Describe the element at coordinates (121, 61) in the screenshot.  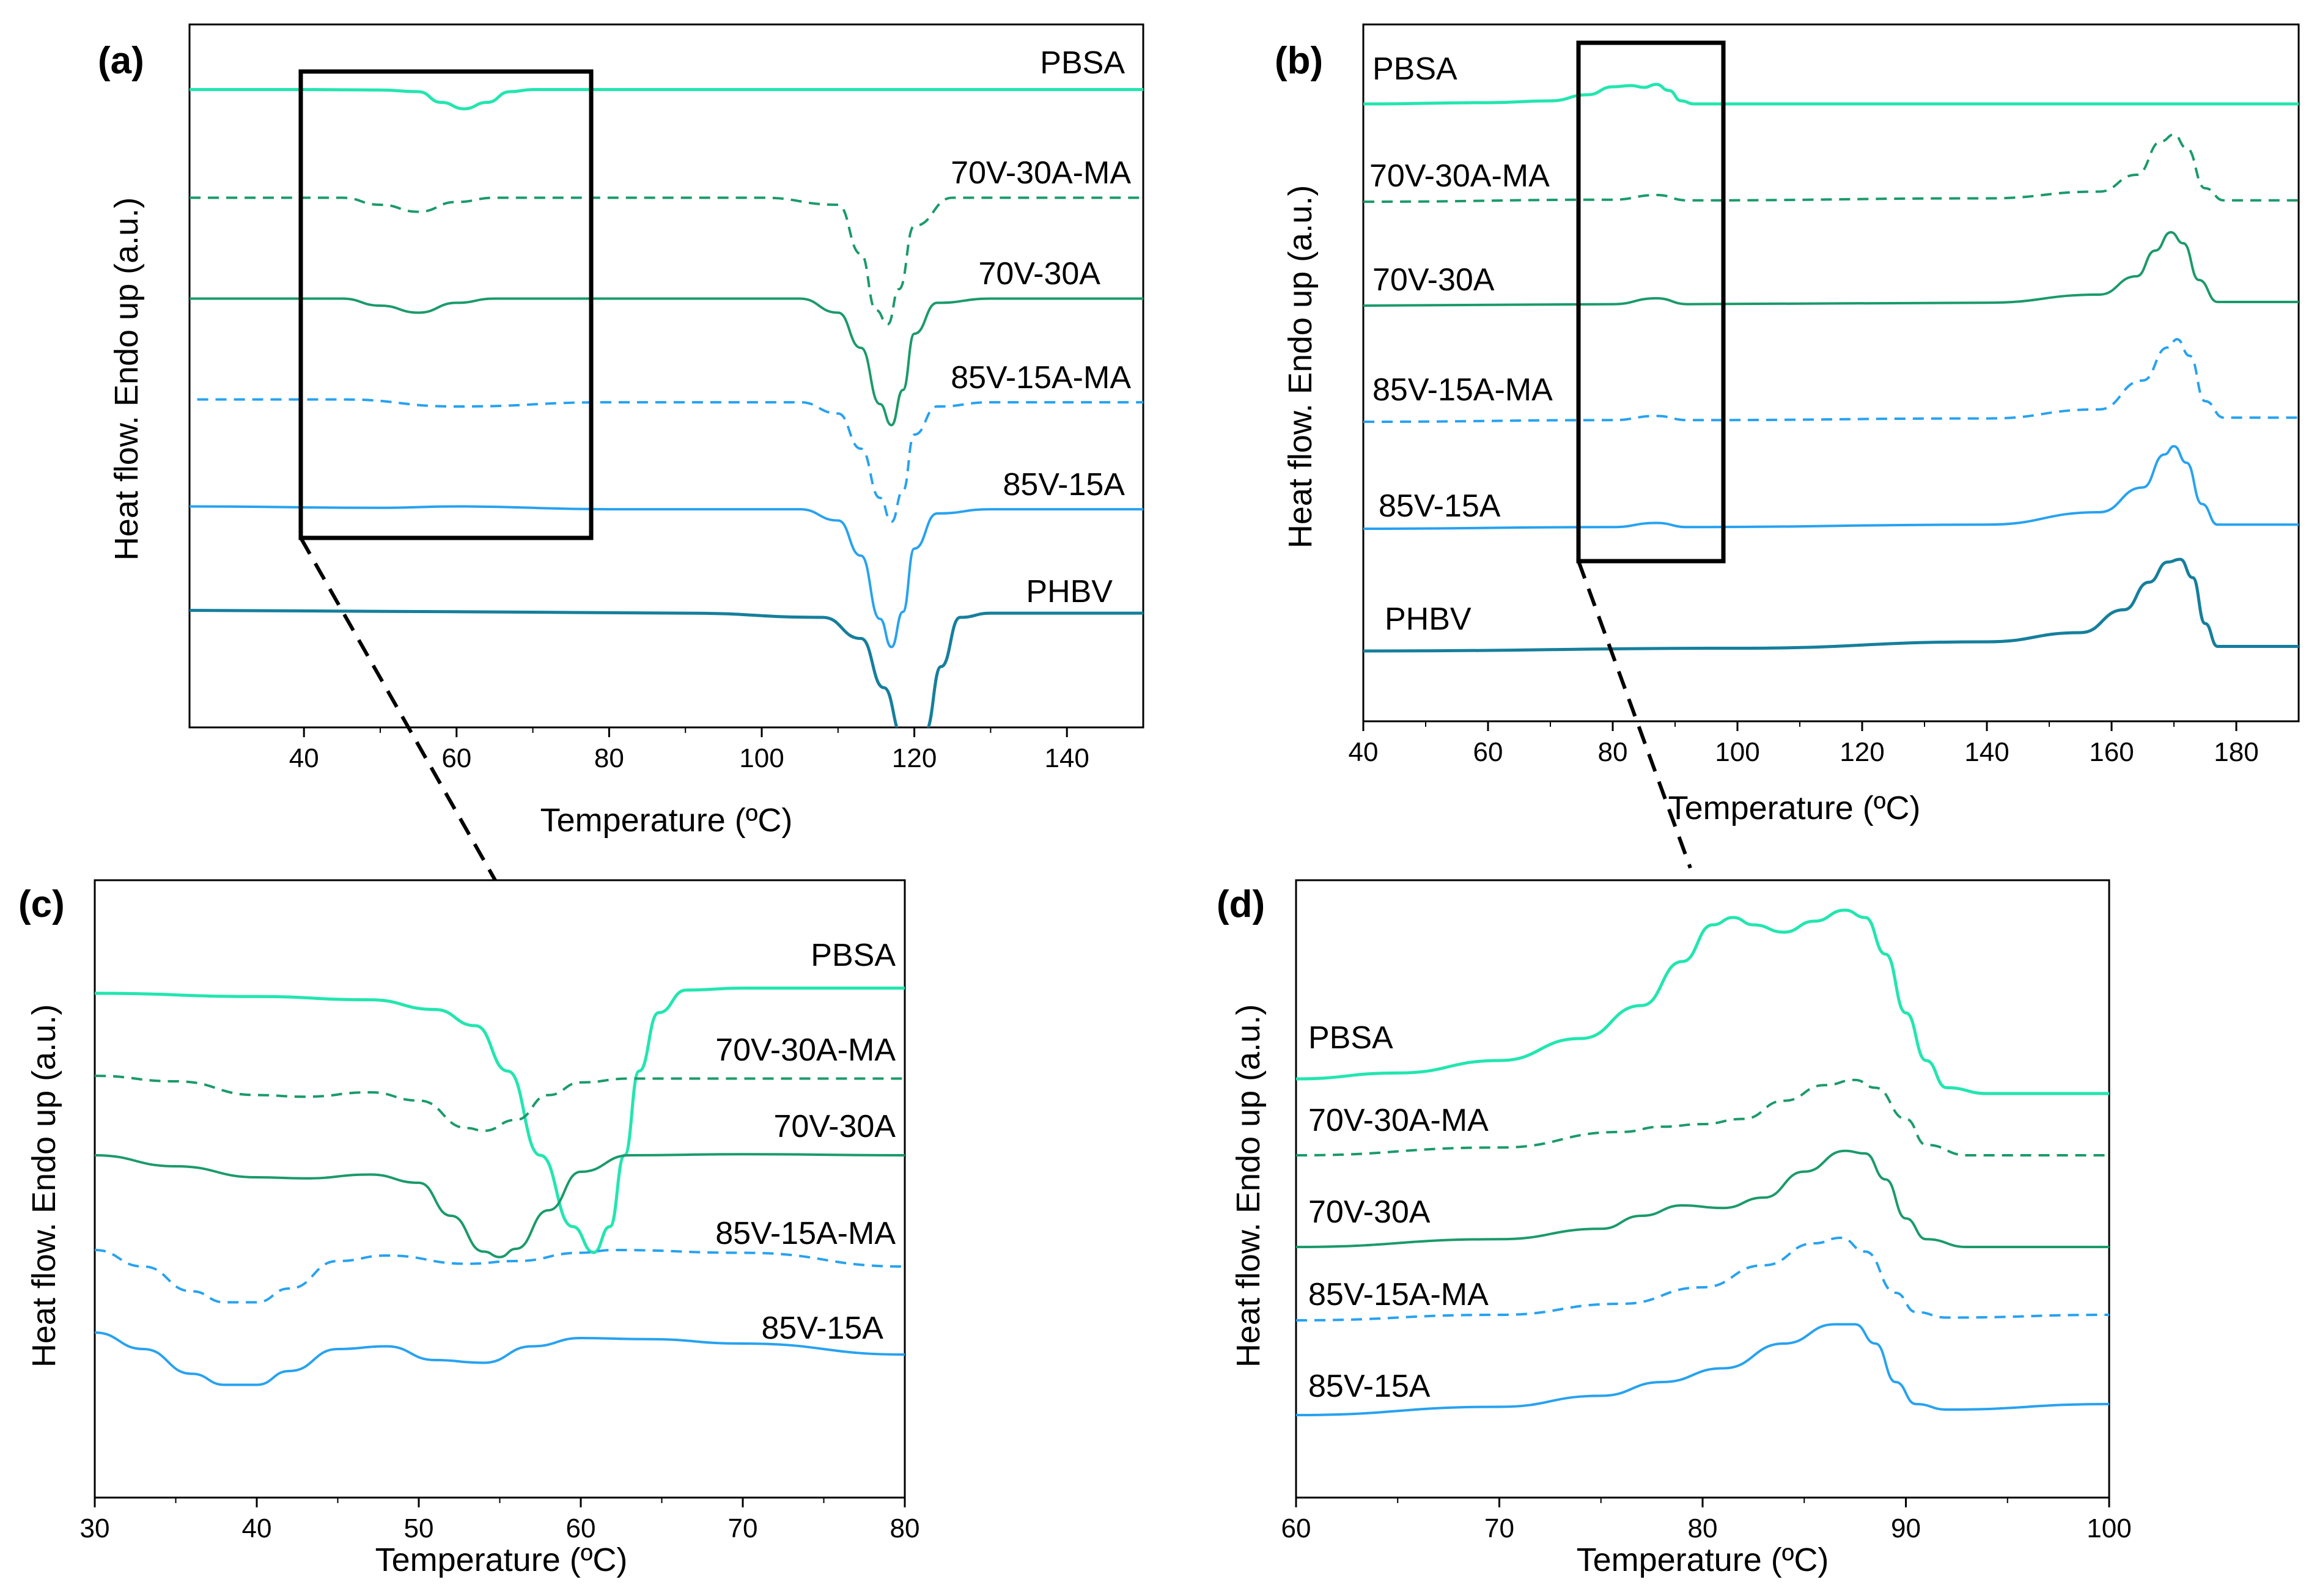
I see `panel-label: (a)` at that location.